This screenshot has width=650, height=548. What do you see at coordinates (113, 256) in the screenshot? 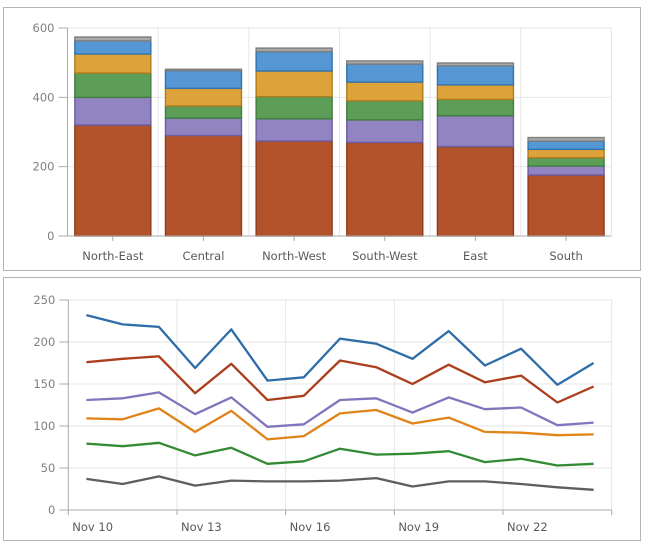
I see `x-category-label: North-East` at bounding box center [113, 256].